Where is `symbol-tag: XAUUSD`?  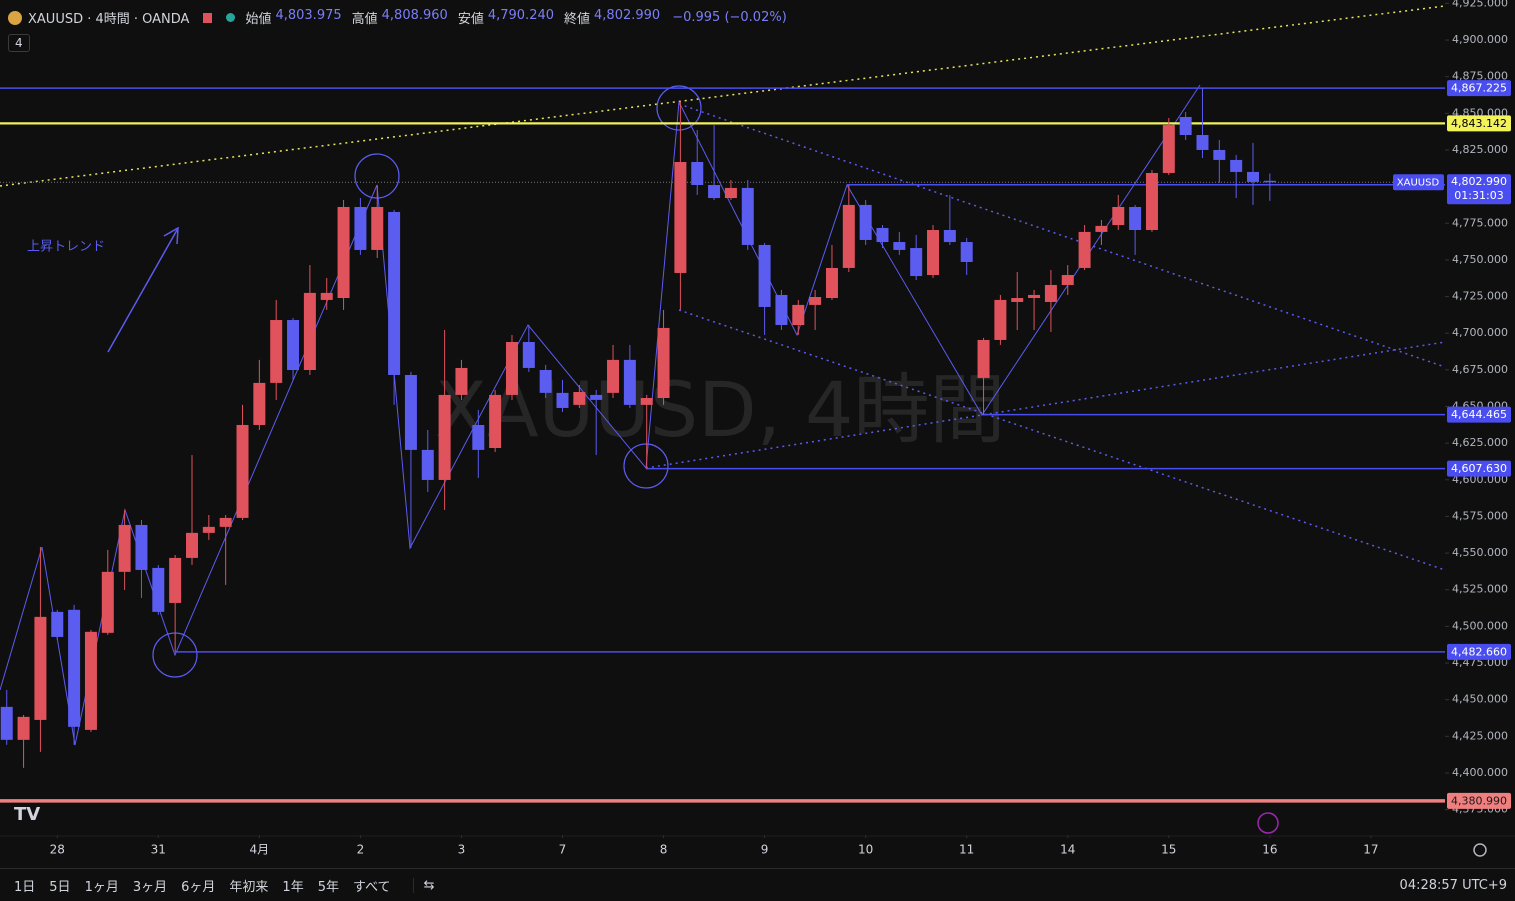
symbol-tag: XAUUSD is located at coordinates (1418, 183).